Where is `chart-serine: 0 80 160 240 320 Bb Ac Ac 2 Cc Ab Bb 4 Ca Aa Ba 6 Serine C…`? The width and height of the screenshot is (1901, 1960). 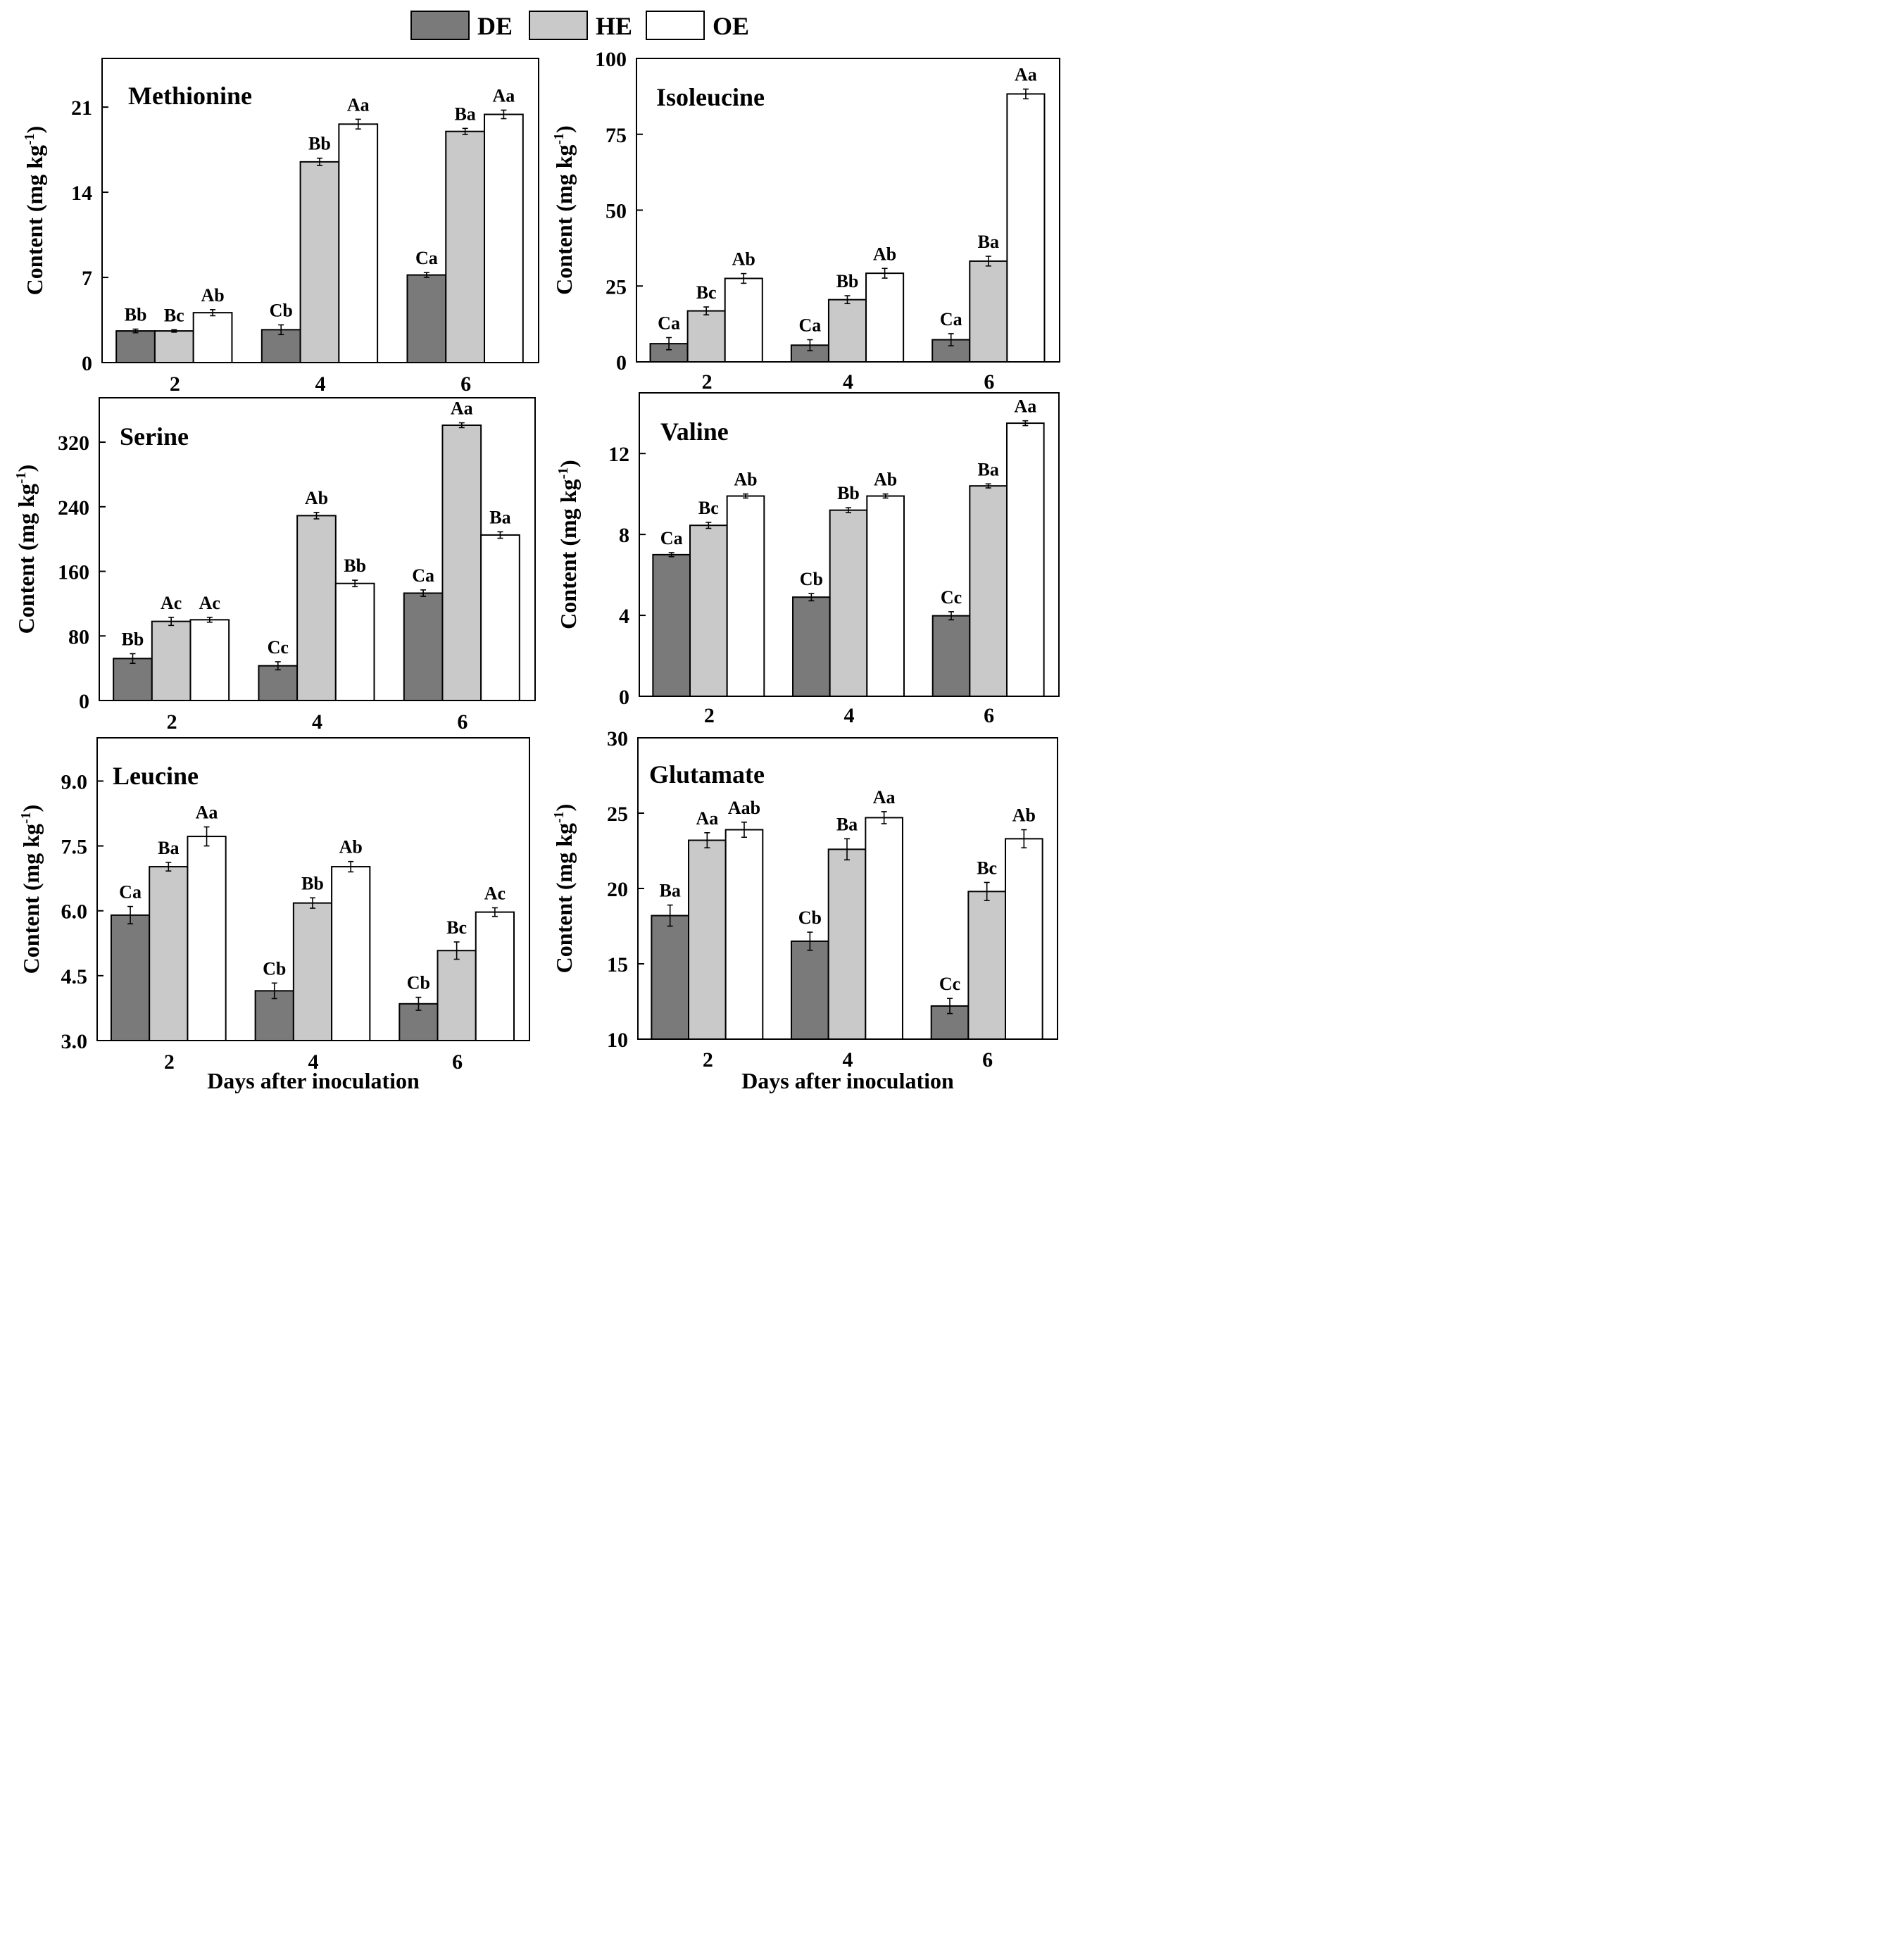 chart-serine: 0 80 160 240 320 Bb Ac Ac 2 Cc Ab Bb 4 Ca Aa Ba 6 Serine C… is located at coordinates (274, 565).